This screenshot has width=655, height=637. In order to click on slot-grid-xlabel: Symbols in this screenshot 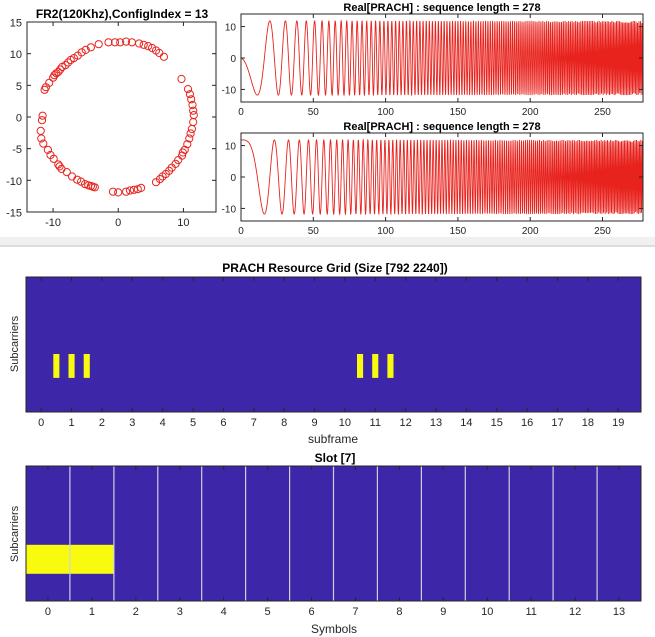, I will do `click(334, 629)`.